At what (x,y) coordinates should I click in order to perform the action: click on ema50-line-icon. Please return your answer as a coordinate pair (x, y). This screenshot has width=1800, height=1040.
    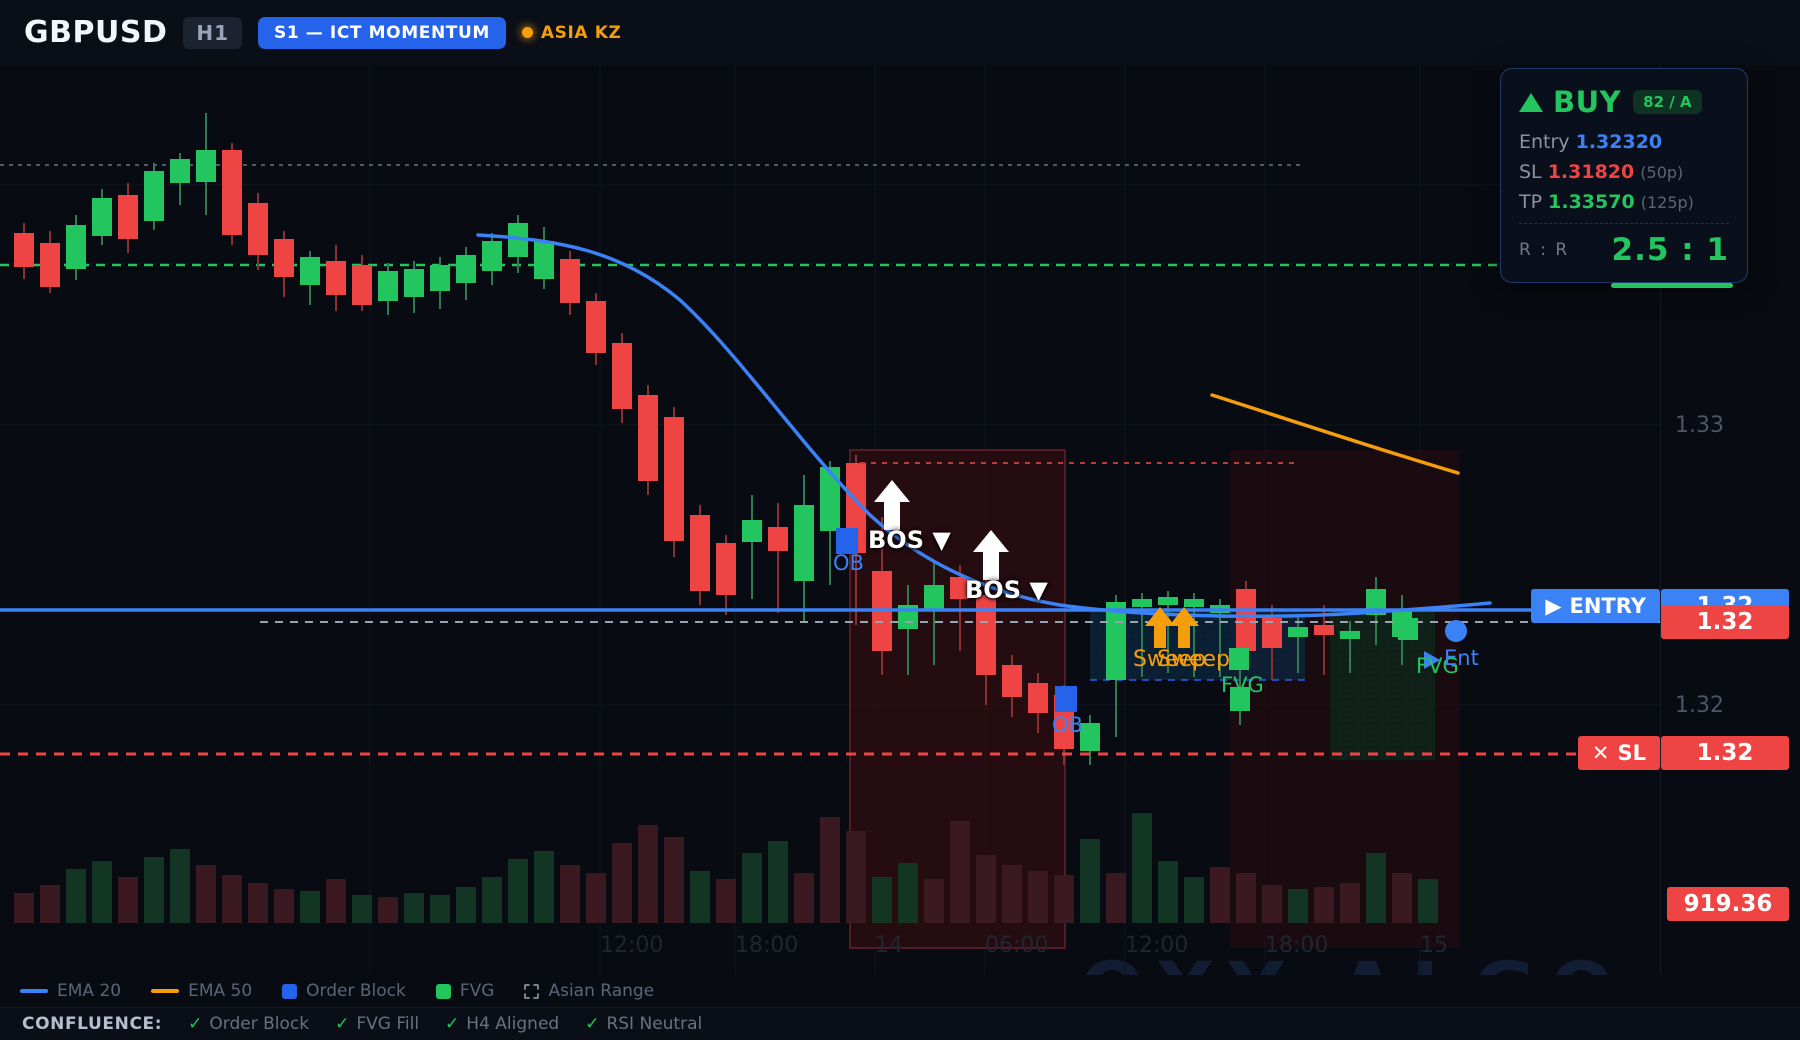
    Looking at the image, I should click on (165, 991).